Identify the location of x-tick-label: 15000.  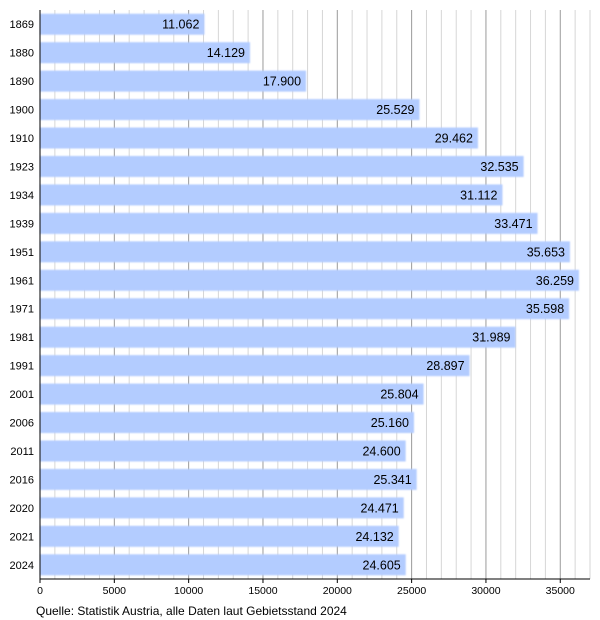
(262, 591).